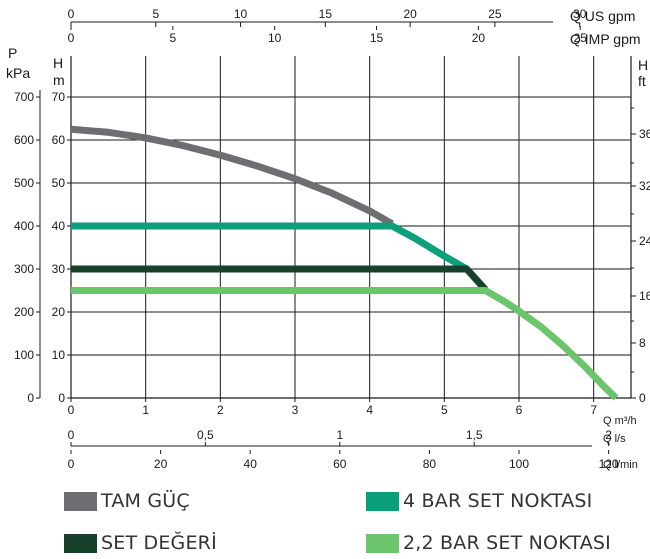 Image resolution: width=650 pixels, height=559 pixels. I want to click on kpa-tick-label: 500, so click(24, 183).